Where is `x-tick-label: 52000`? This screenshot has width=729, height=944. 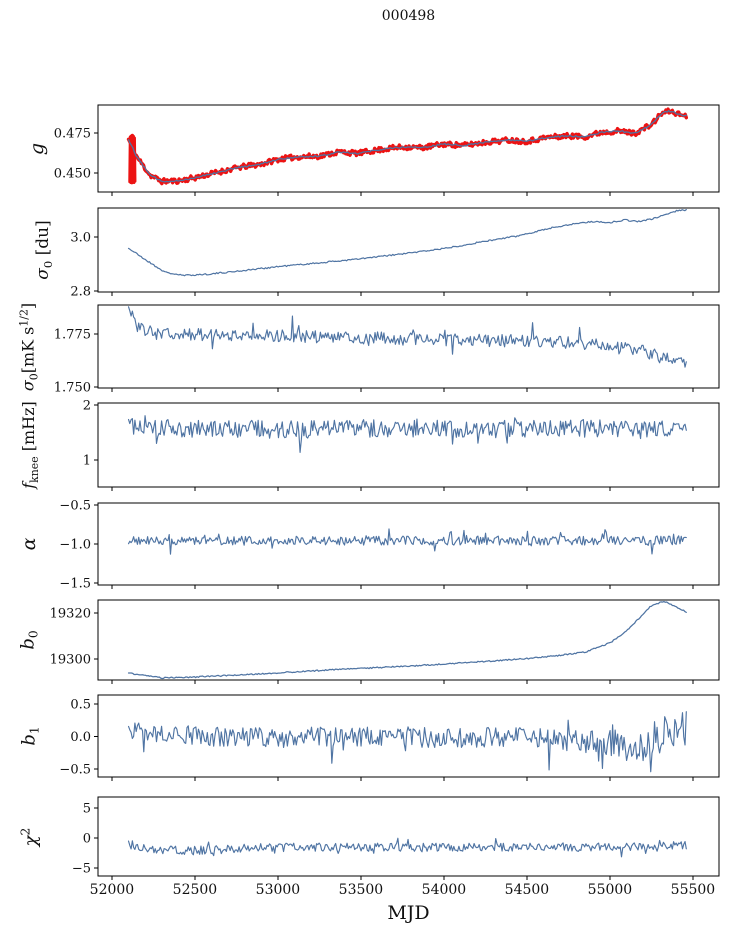
x-tick-label: 52000 is located at coordinates (112, 890).